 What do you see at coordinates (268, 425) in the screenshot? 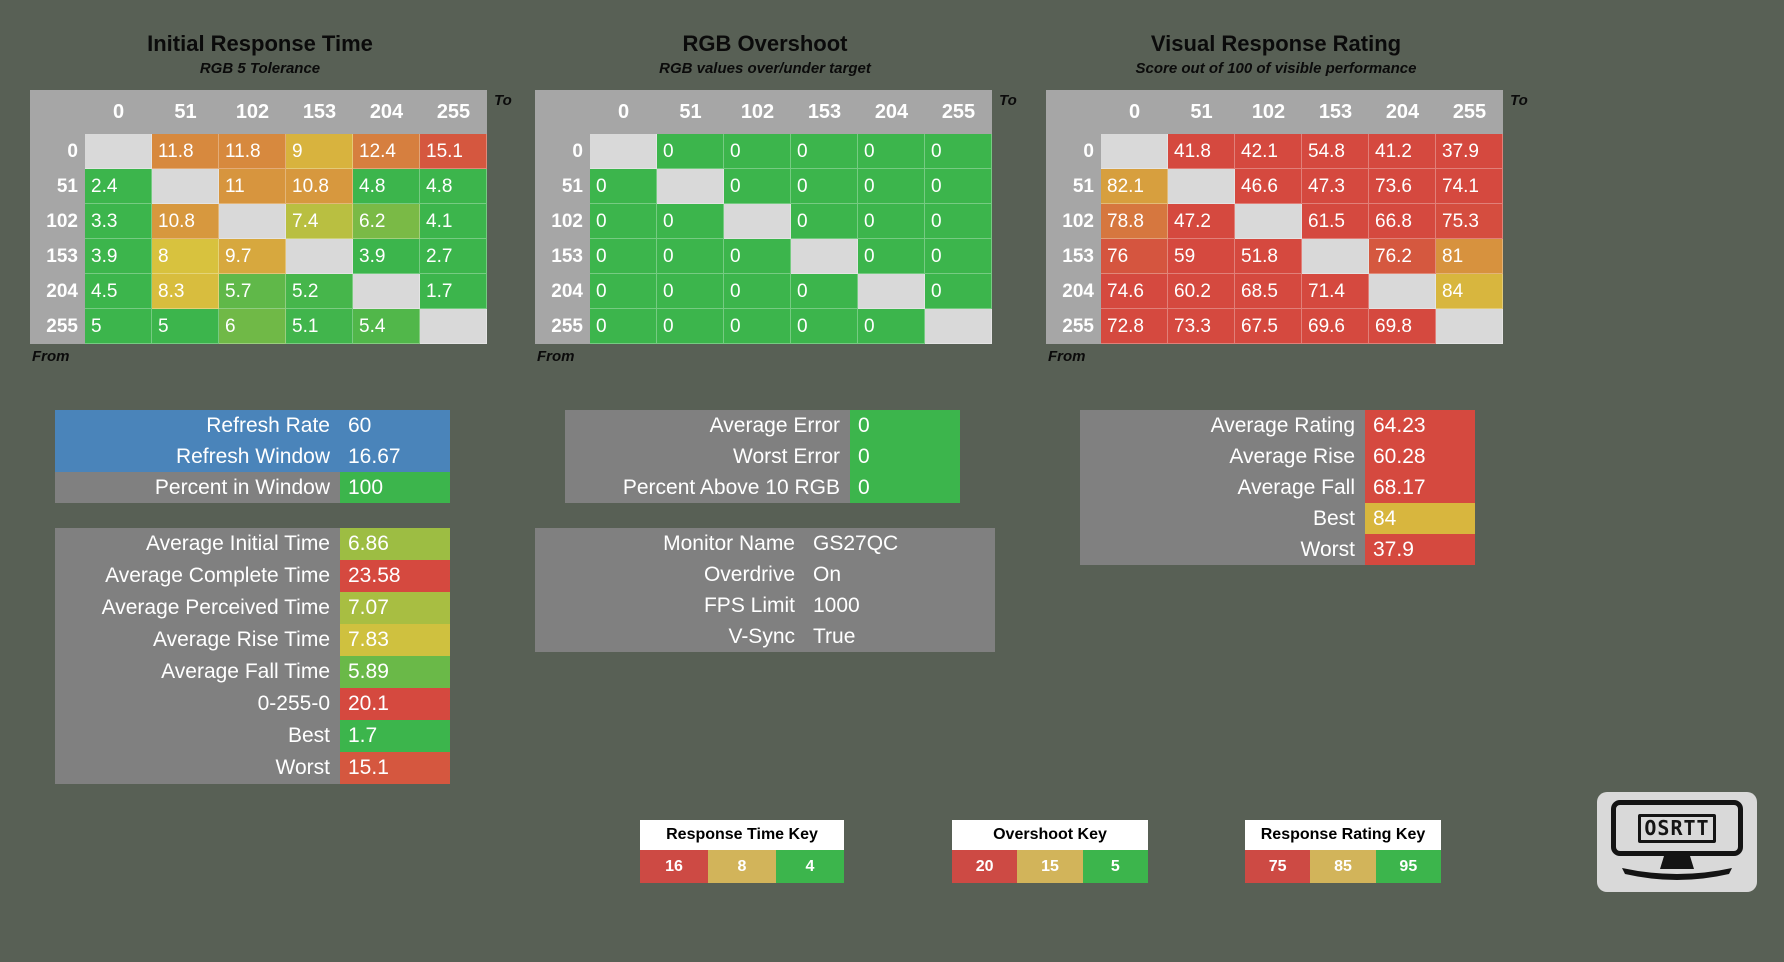
I see `panel-label: Refresh Rate` at bounding box center [268, 425].